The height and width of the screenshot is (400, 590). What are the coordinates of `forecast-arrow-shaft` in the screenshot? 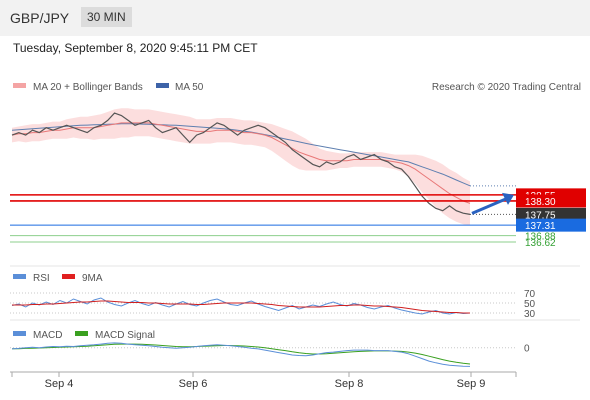 It's located at (489, 206).